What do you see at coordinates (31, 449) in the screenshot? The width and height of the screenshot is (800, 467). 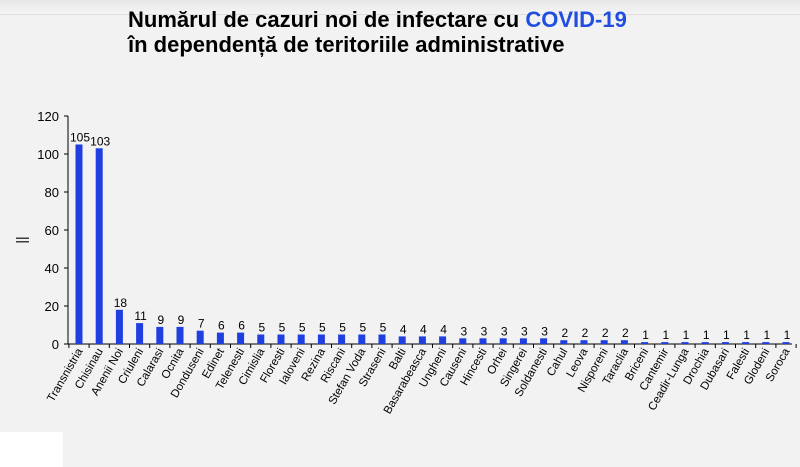 I see `blank-area` at bounding box center [31, 449].